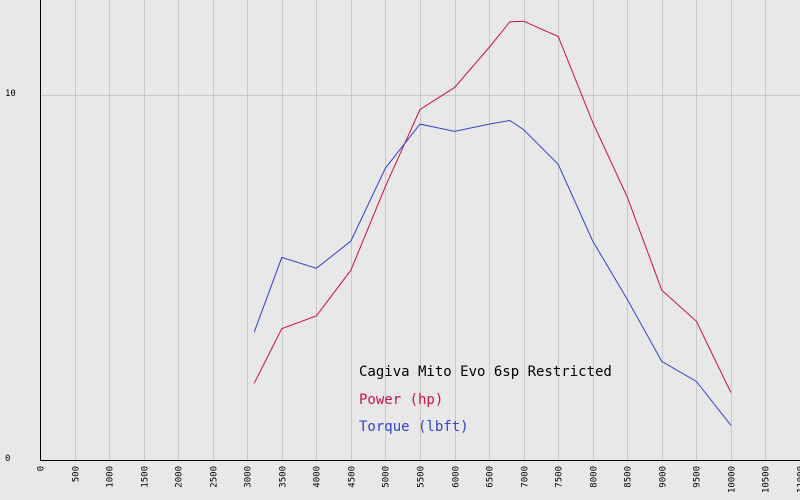 This screenshot has height=500, width=800. What do you see at coordinates (401, 400) in the screenshot?
I see `legend-power: Power (hp)` at bounding box center [401, 400].